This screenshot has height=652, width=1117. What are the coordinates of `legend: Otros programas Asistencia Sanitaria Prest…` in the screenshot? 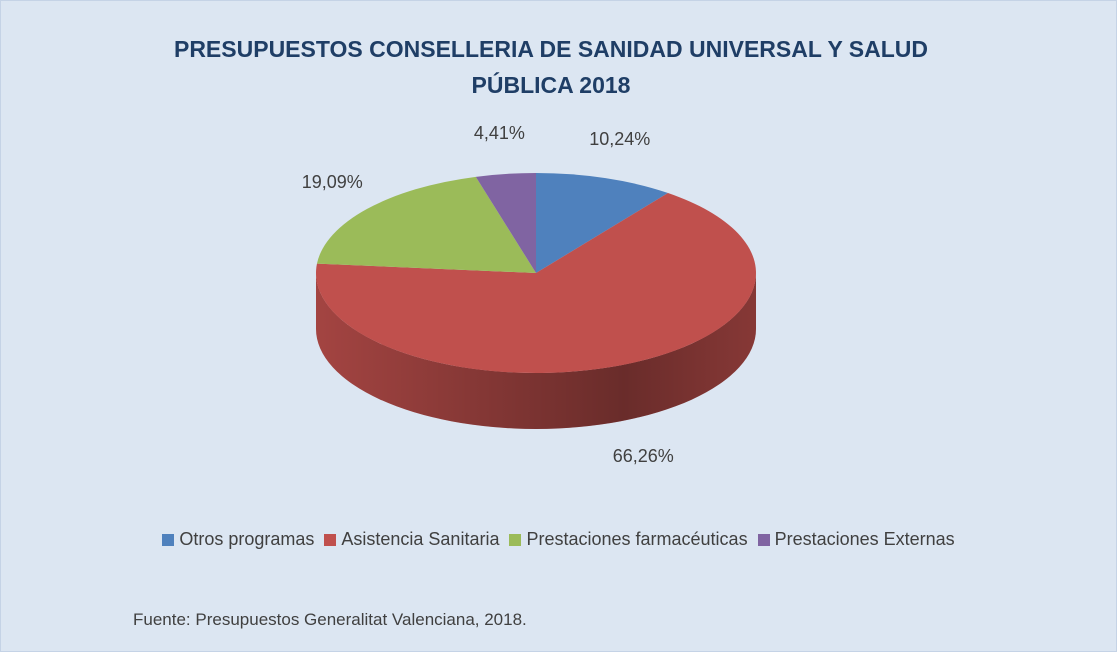 It's located at (558, 539).